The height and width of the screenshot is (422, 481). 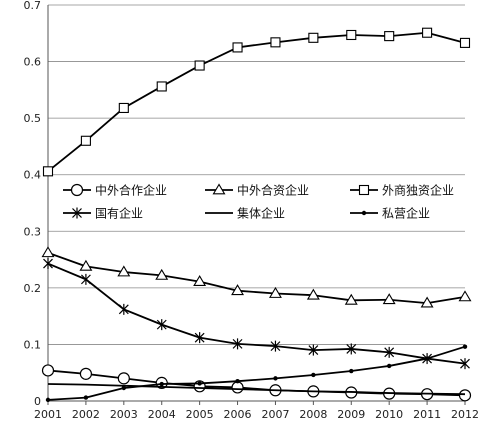 What do you see at coordinates (33, 6) in the screenshot?
I see `y-tick-label: 0.7` at bounding box center [33, 6].